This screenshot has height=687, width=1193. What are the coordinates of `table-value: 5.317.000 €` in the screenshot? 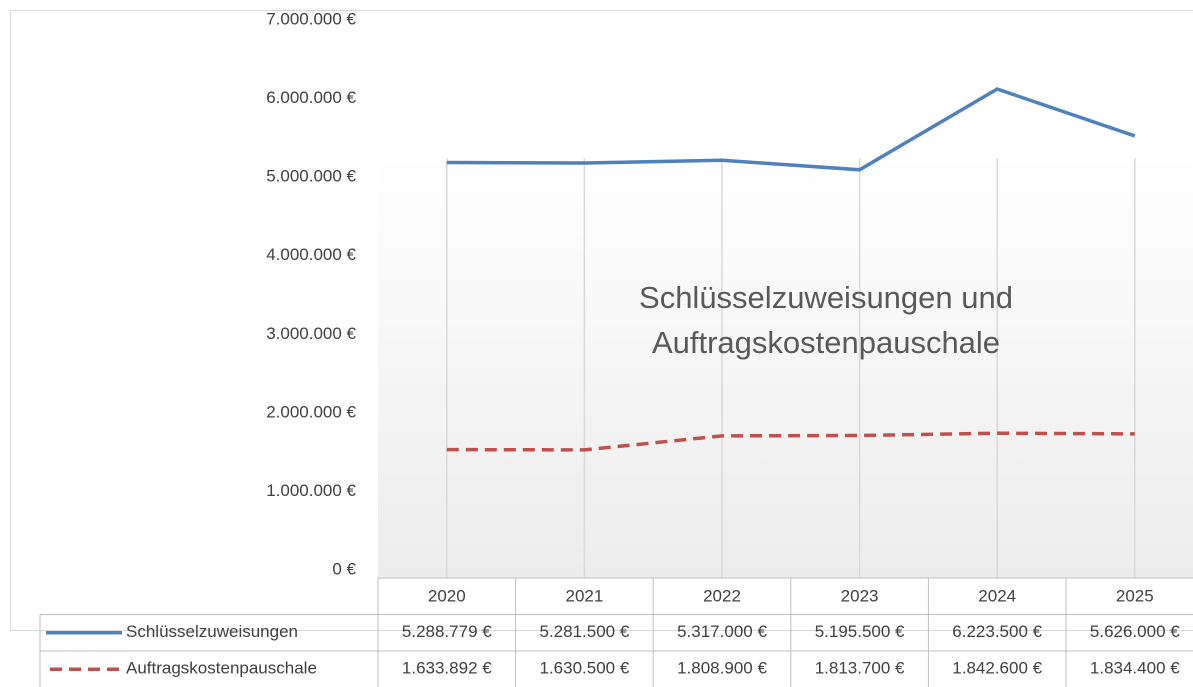 It's located at (722, 631).